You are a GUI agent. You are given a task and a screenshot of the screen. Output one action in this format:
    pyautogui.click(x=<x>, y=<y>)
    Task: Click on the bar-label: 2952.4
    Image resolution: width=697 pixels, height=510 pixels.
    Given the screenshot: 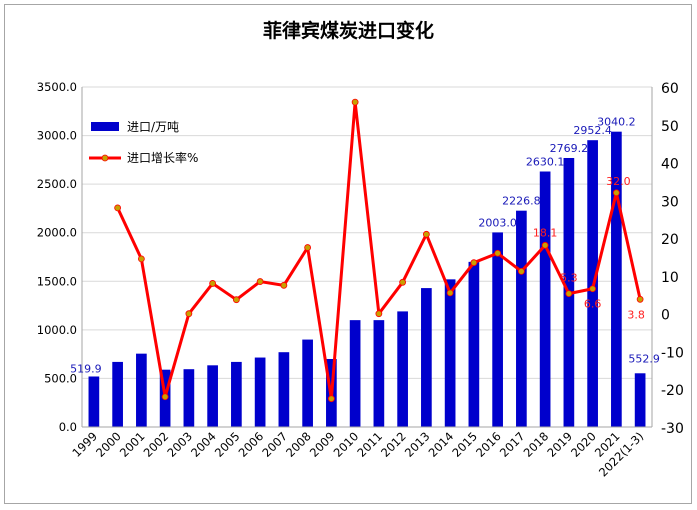 What is the action you would take?
    pyautogui.click(x=592, y=130)
    